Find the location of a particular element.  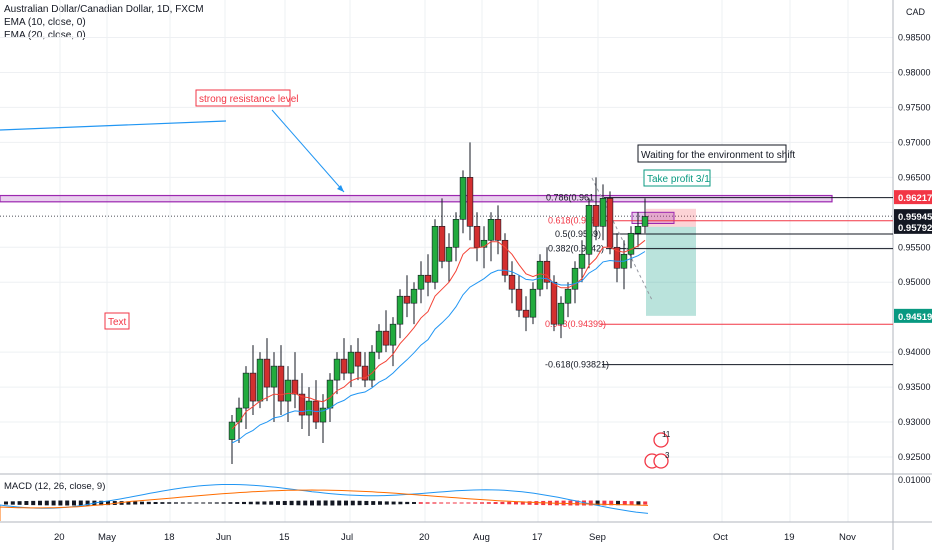

waiting-label-frame is located at coordinates (712, 153).